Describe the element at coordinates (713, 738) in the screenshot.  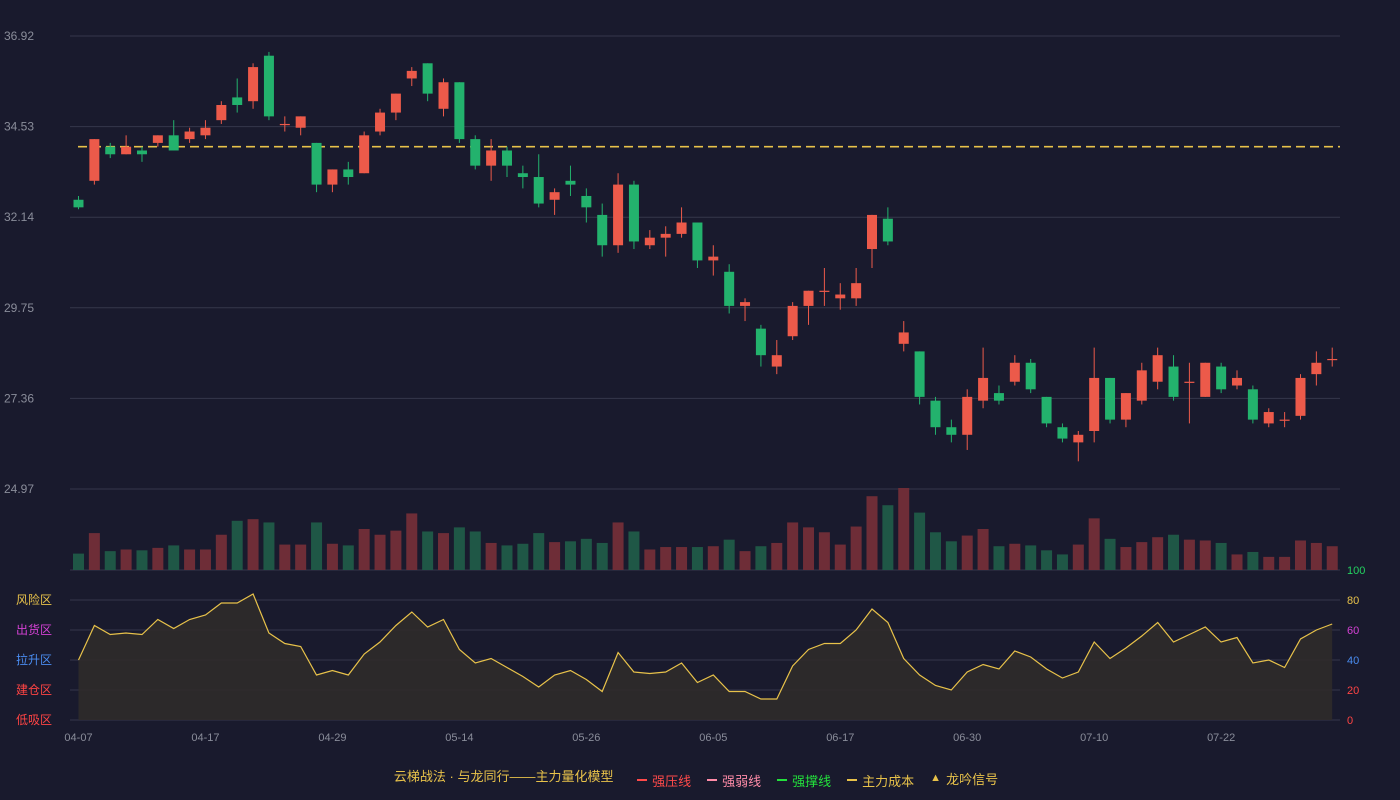
I see `date-tick-label: 06-05` at that location.